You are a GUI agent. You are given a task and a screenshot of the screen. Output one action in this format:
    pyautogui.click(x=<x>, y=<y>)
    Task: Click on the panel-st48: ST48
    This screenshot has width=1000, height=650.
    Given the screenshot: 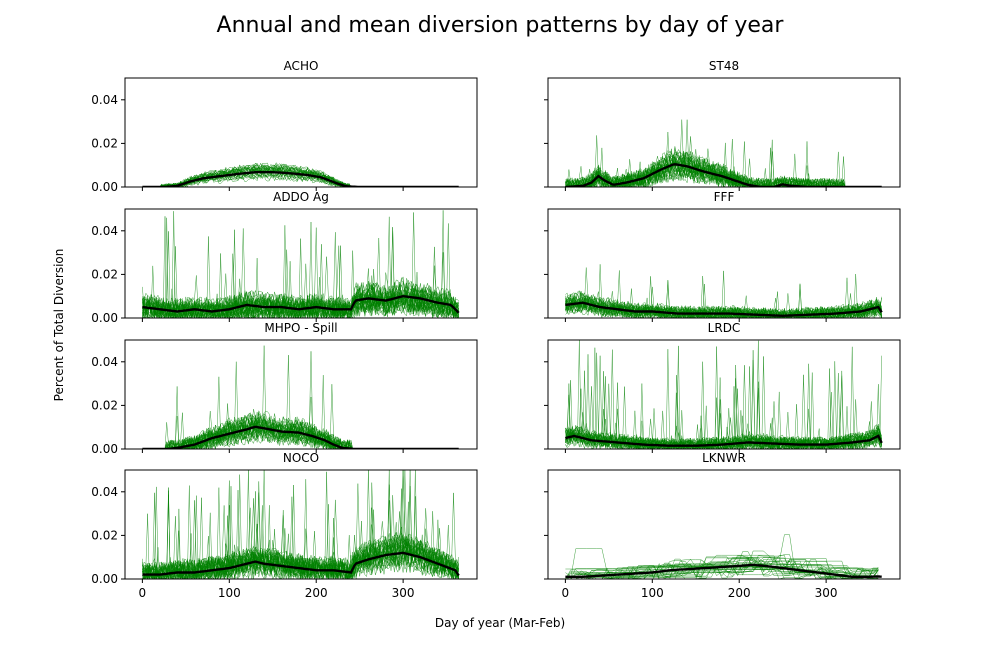 What is the action you would take?
    pyautogui.click(x=722, y=125)
    